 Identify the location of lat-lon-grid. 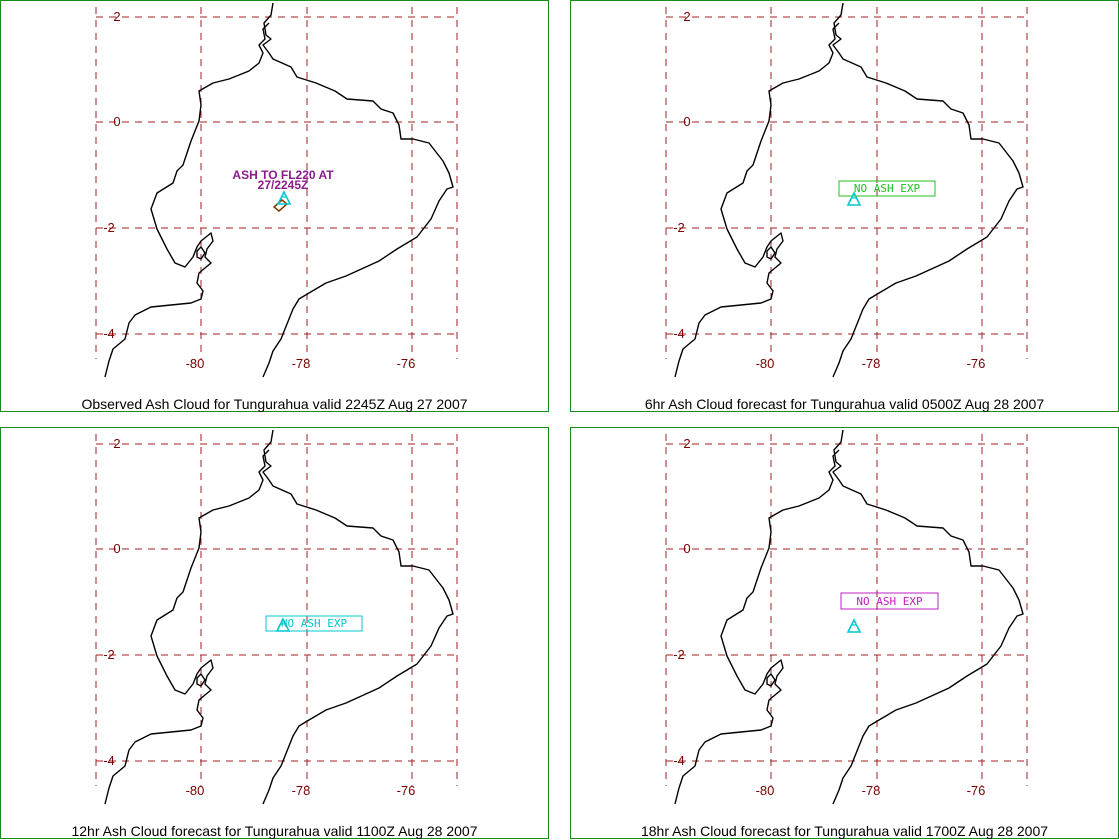
(846, 183).